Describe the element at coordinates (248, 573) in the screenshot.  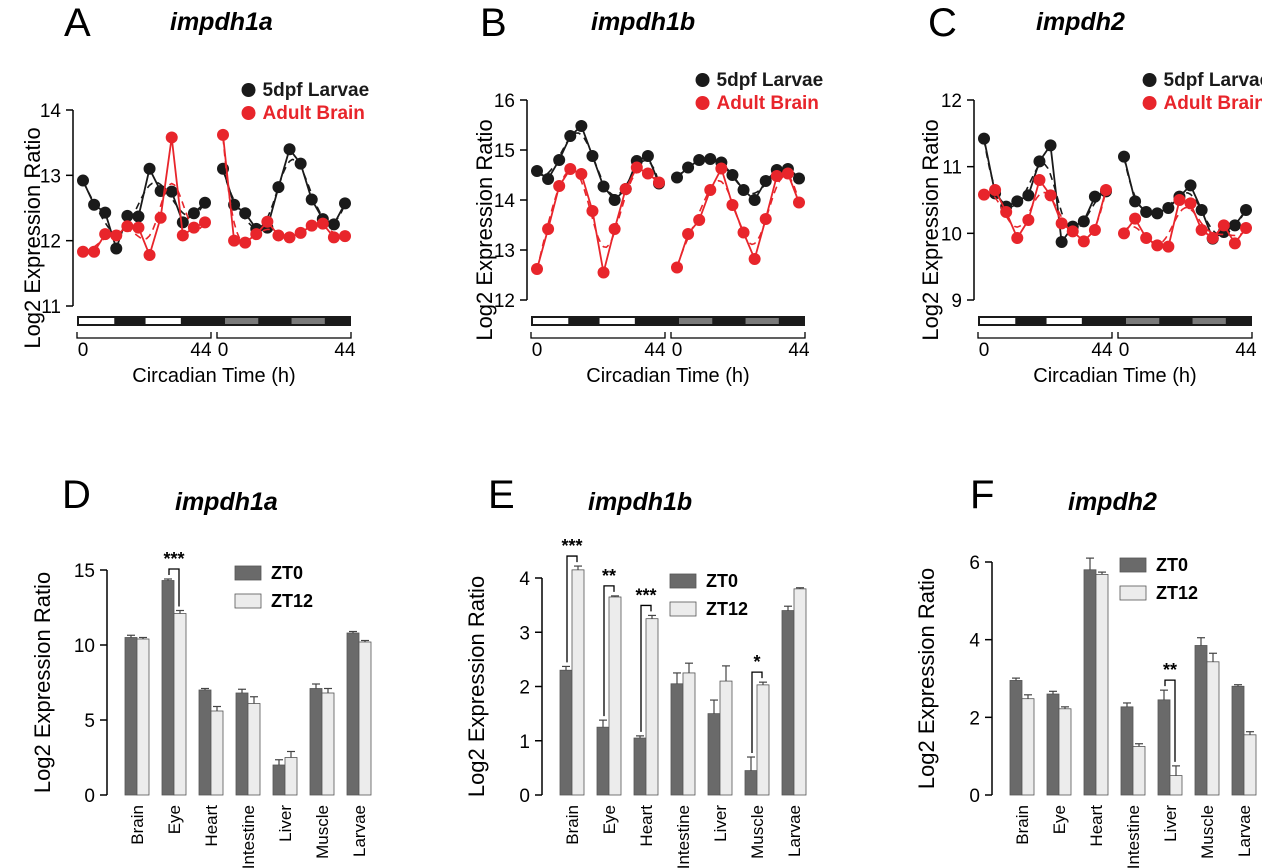
I see `legend-swatch-zt0` at that location.